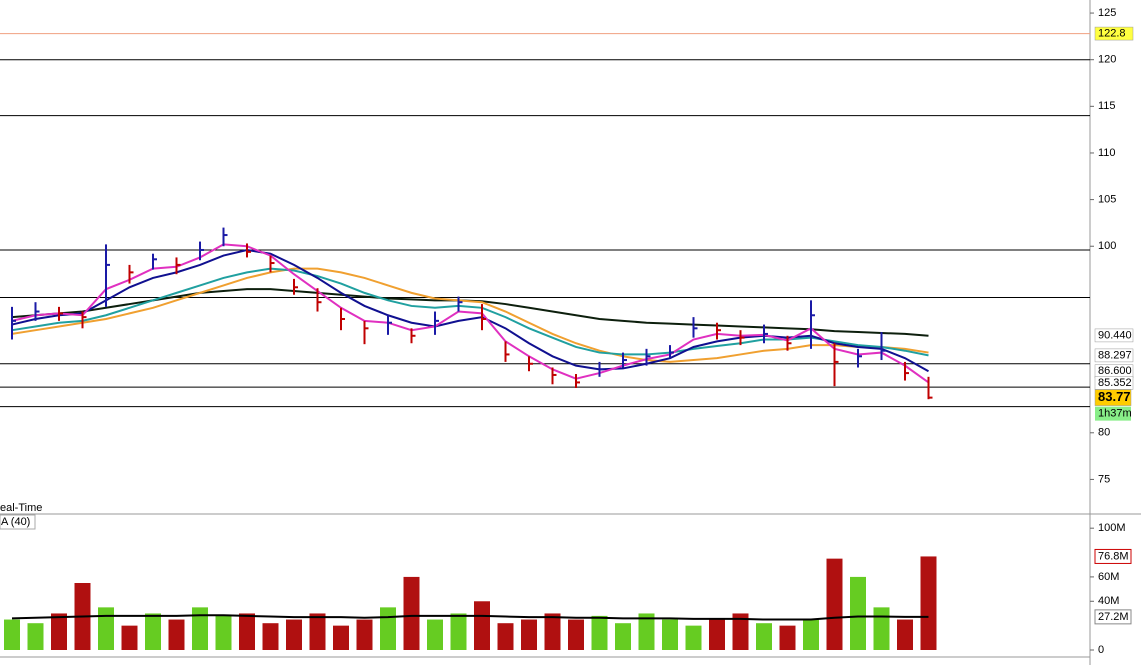 The image size is (1141, 665). What do you see at coordinates (21, 508) in the screenshot?
I see `legend-fragment: eal-Time` at bounding box center [21, 508].